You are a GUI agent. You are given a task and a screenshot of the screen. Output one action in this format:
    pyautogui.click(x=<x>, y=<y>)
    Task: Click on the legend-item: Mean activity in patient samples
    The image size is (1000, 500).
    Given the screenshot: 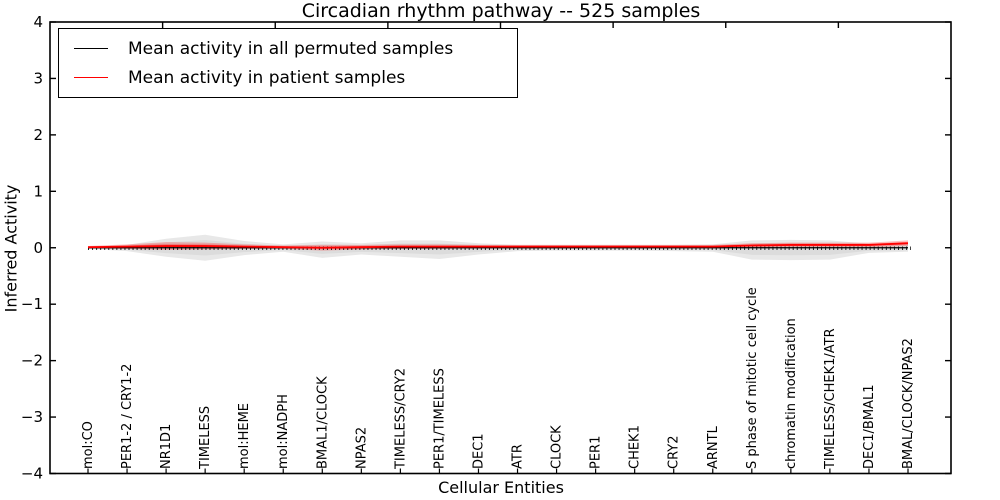 What is the action you would take?
    pyautogui.click(x=288, y=78)
    